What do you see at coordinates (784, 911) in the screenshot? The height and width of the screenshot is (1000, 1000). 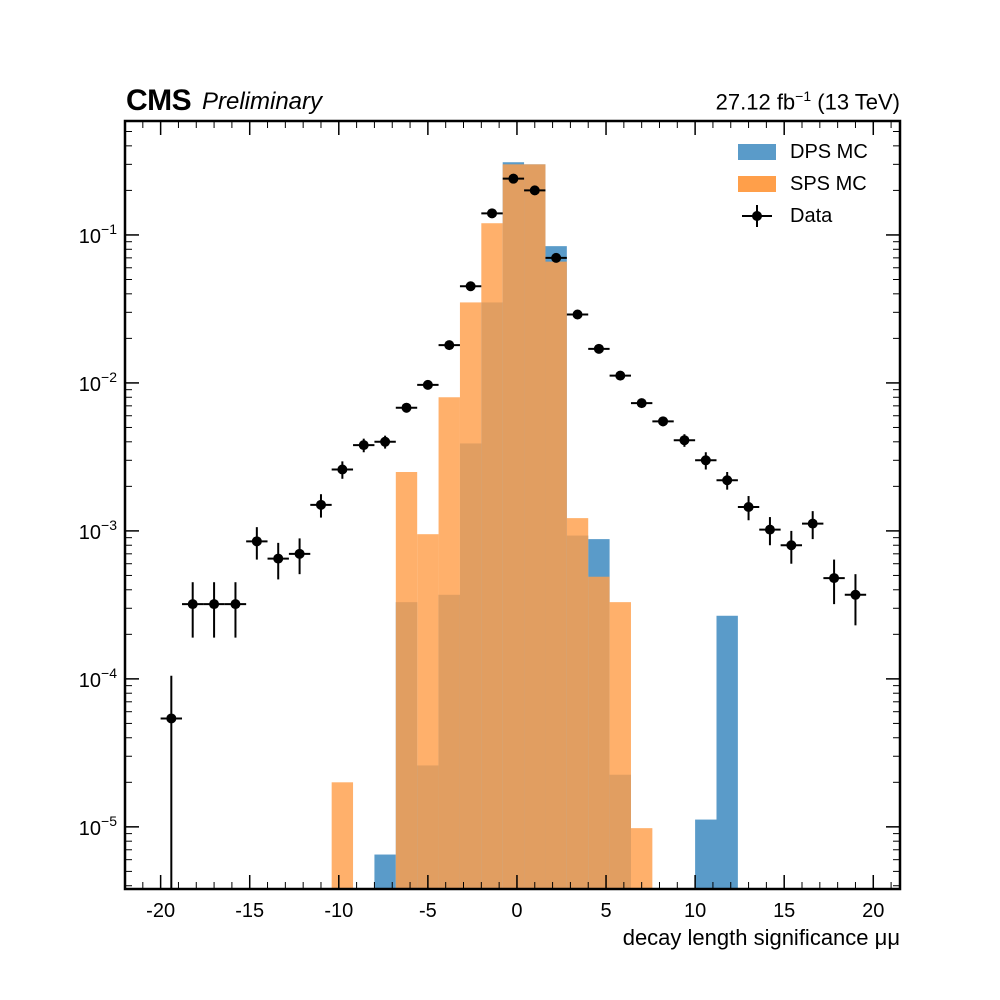 I see `x-tick-label: 15` at bounding box center [784, 911].